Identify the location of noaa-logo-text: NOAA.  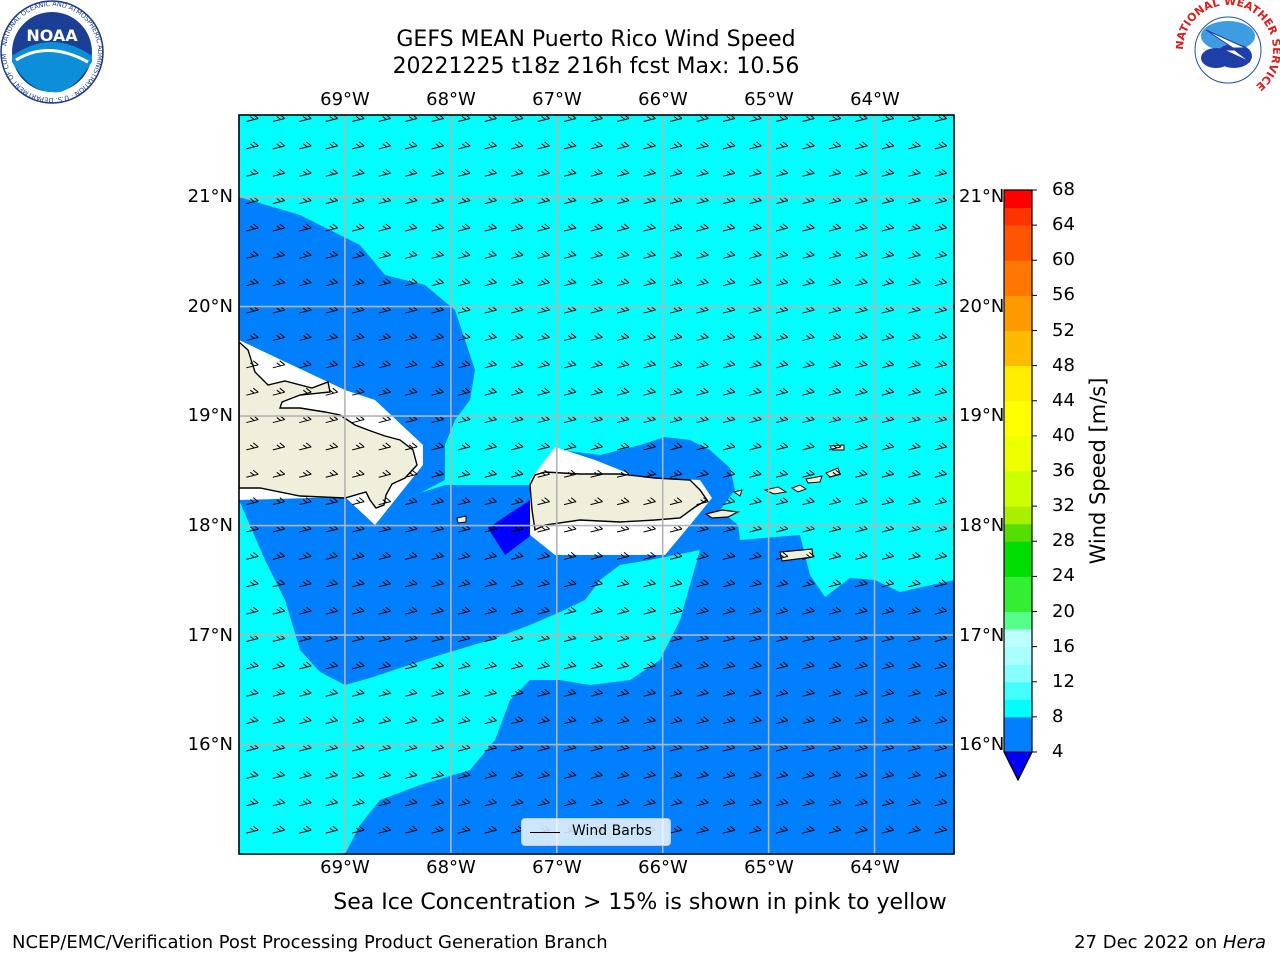
(52, 35).